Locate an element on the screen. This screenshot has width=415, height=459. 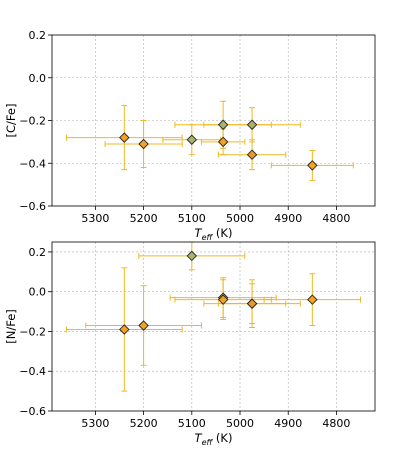
y-axis-label: [N/Fe] is located at coordinates (11, 326).